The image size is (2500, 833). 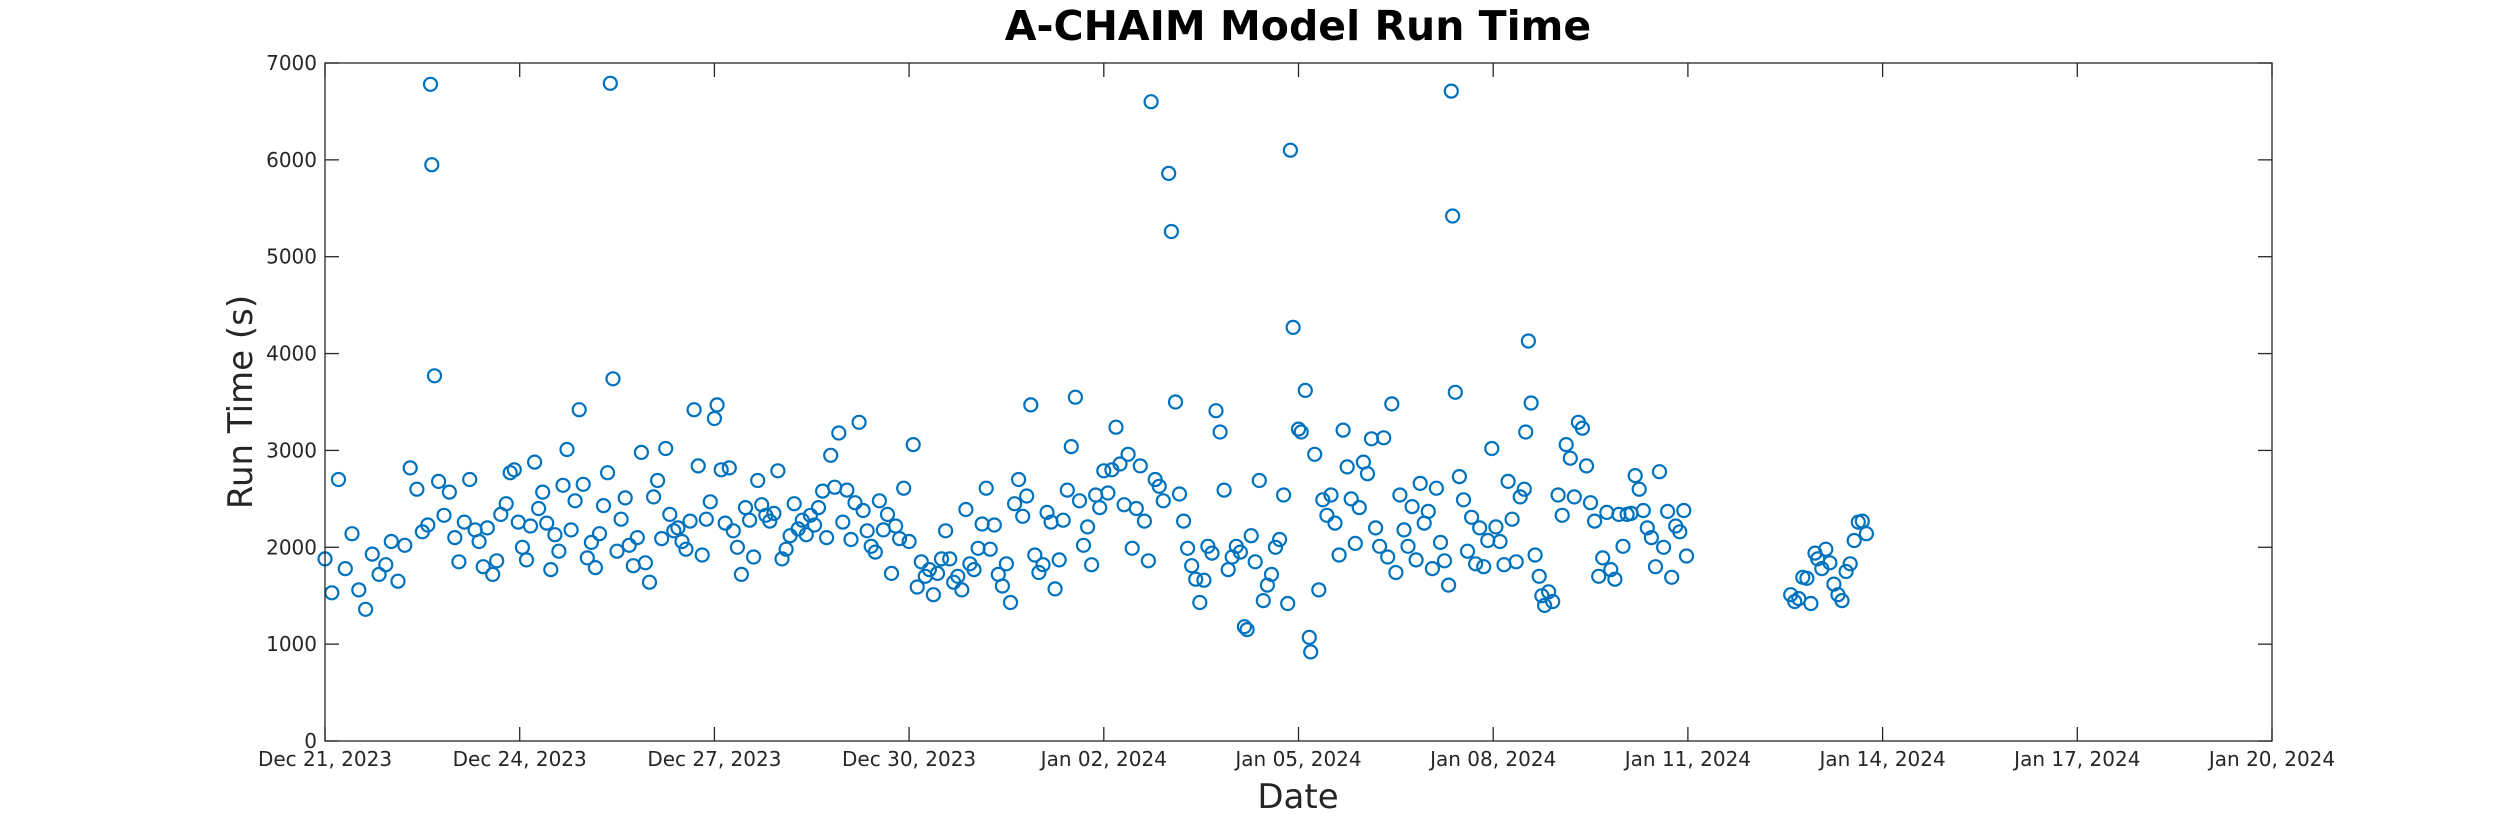 What do you see at coordinates (241, 402) in the screenshot?
I see `y-axis-title: Run Time (s)` at bounding box center [241, 402].